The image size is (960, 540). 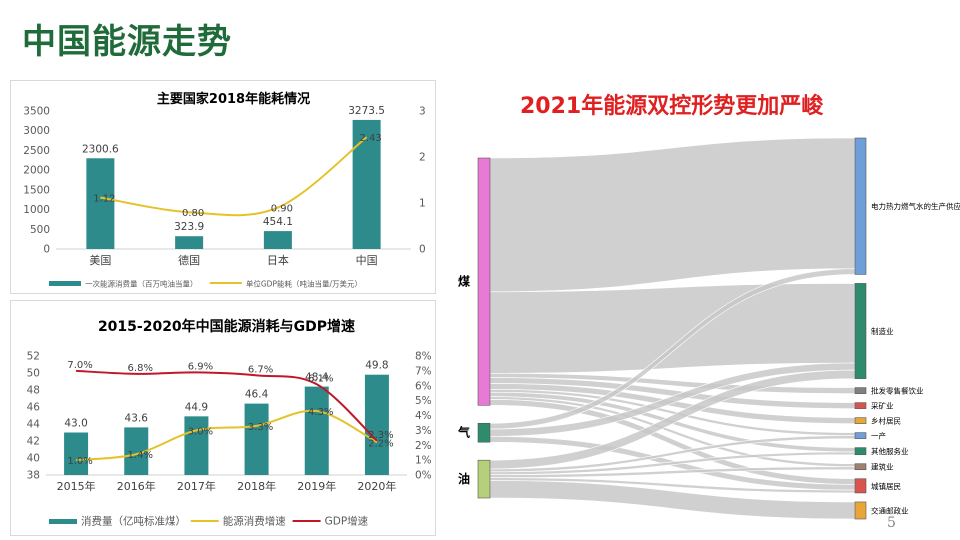 I want to click on legend-label: 一次能源消费量（百万吨油当量）, so click(x=141, y=284).